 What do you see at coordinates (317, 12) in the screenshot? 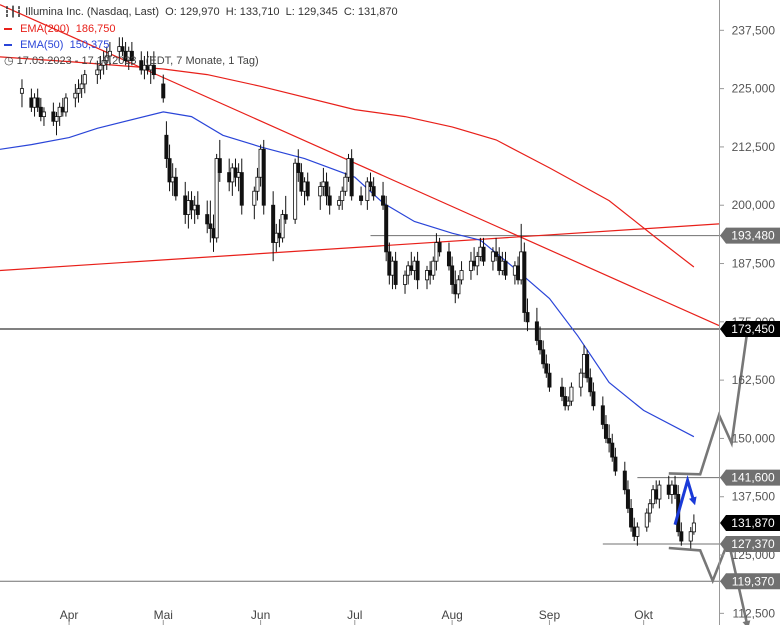
I see `low-value: 129,345` at bounding box center [317, 12].